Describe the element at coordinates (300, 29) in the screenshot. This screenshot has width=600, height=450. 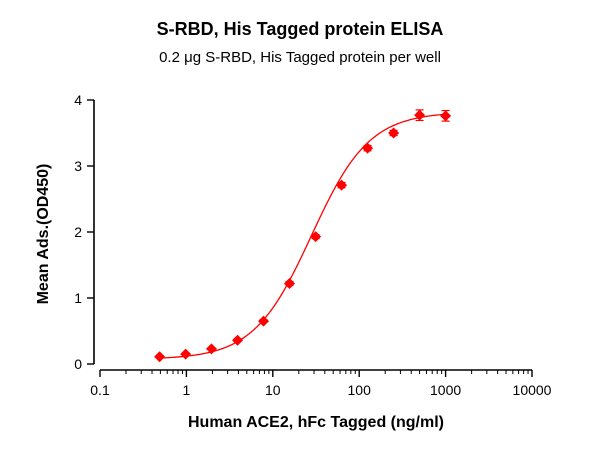
I see `chart-title: S-RBD, His Tagged protein ELISA` at that location.